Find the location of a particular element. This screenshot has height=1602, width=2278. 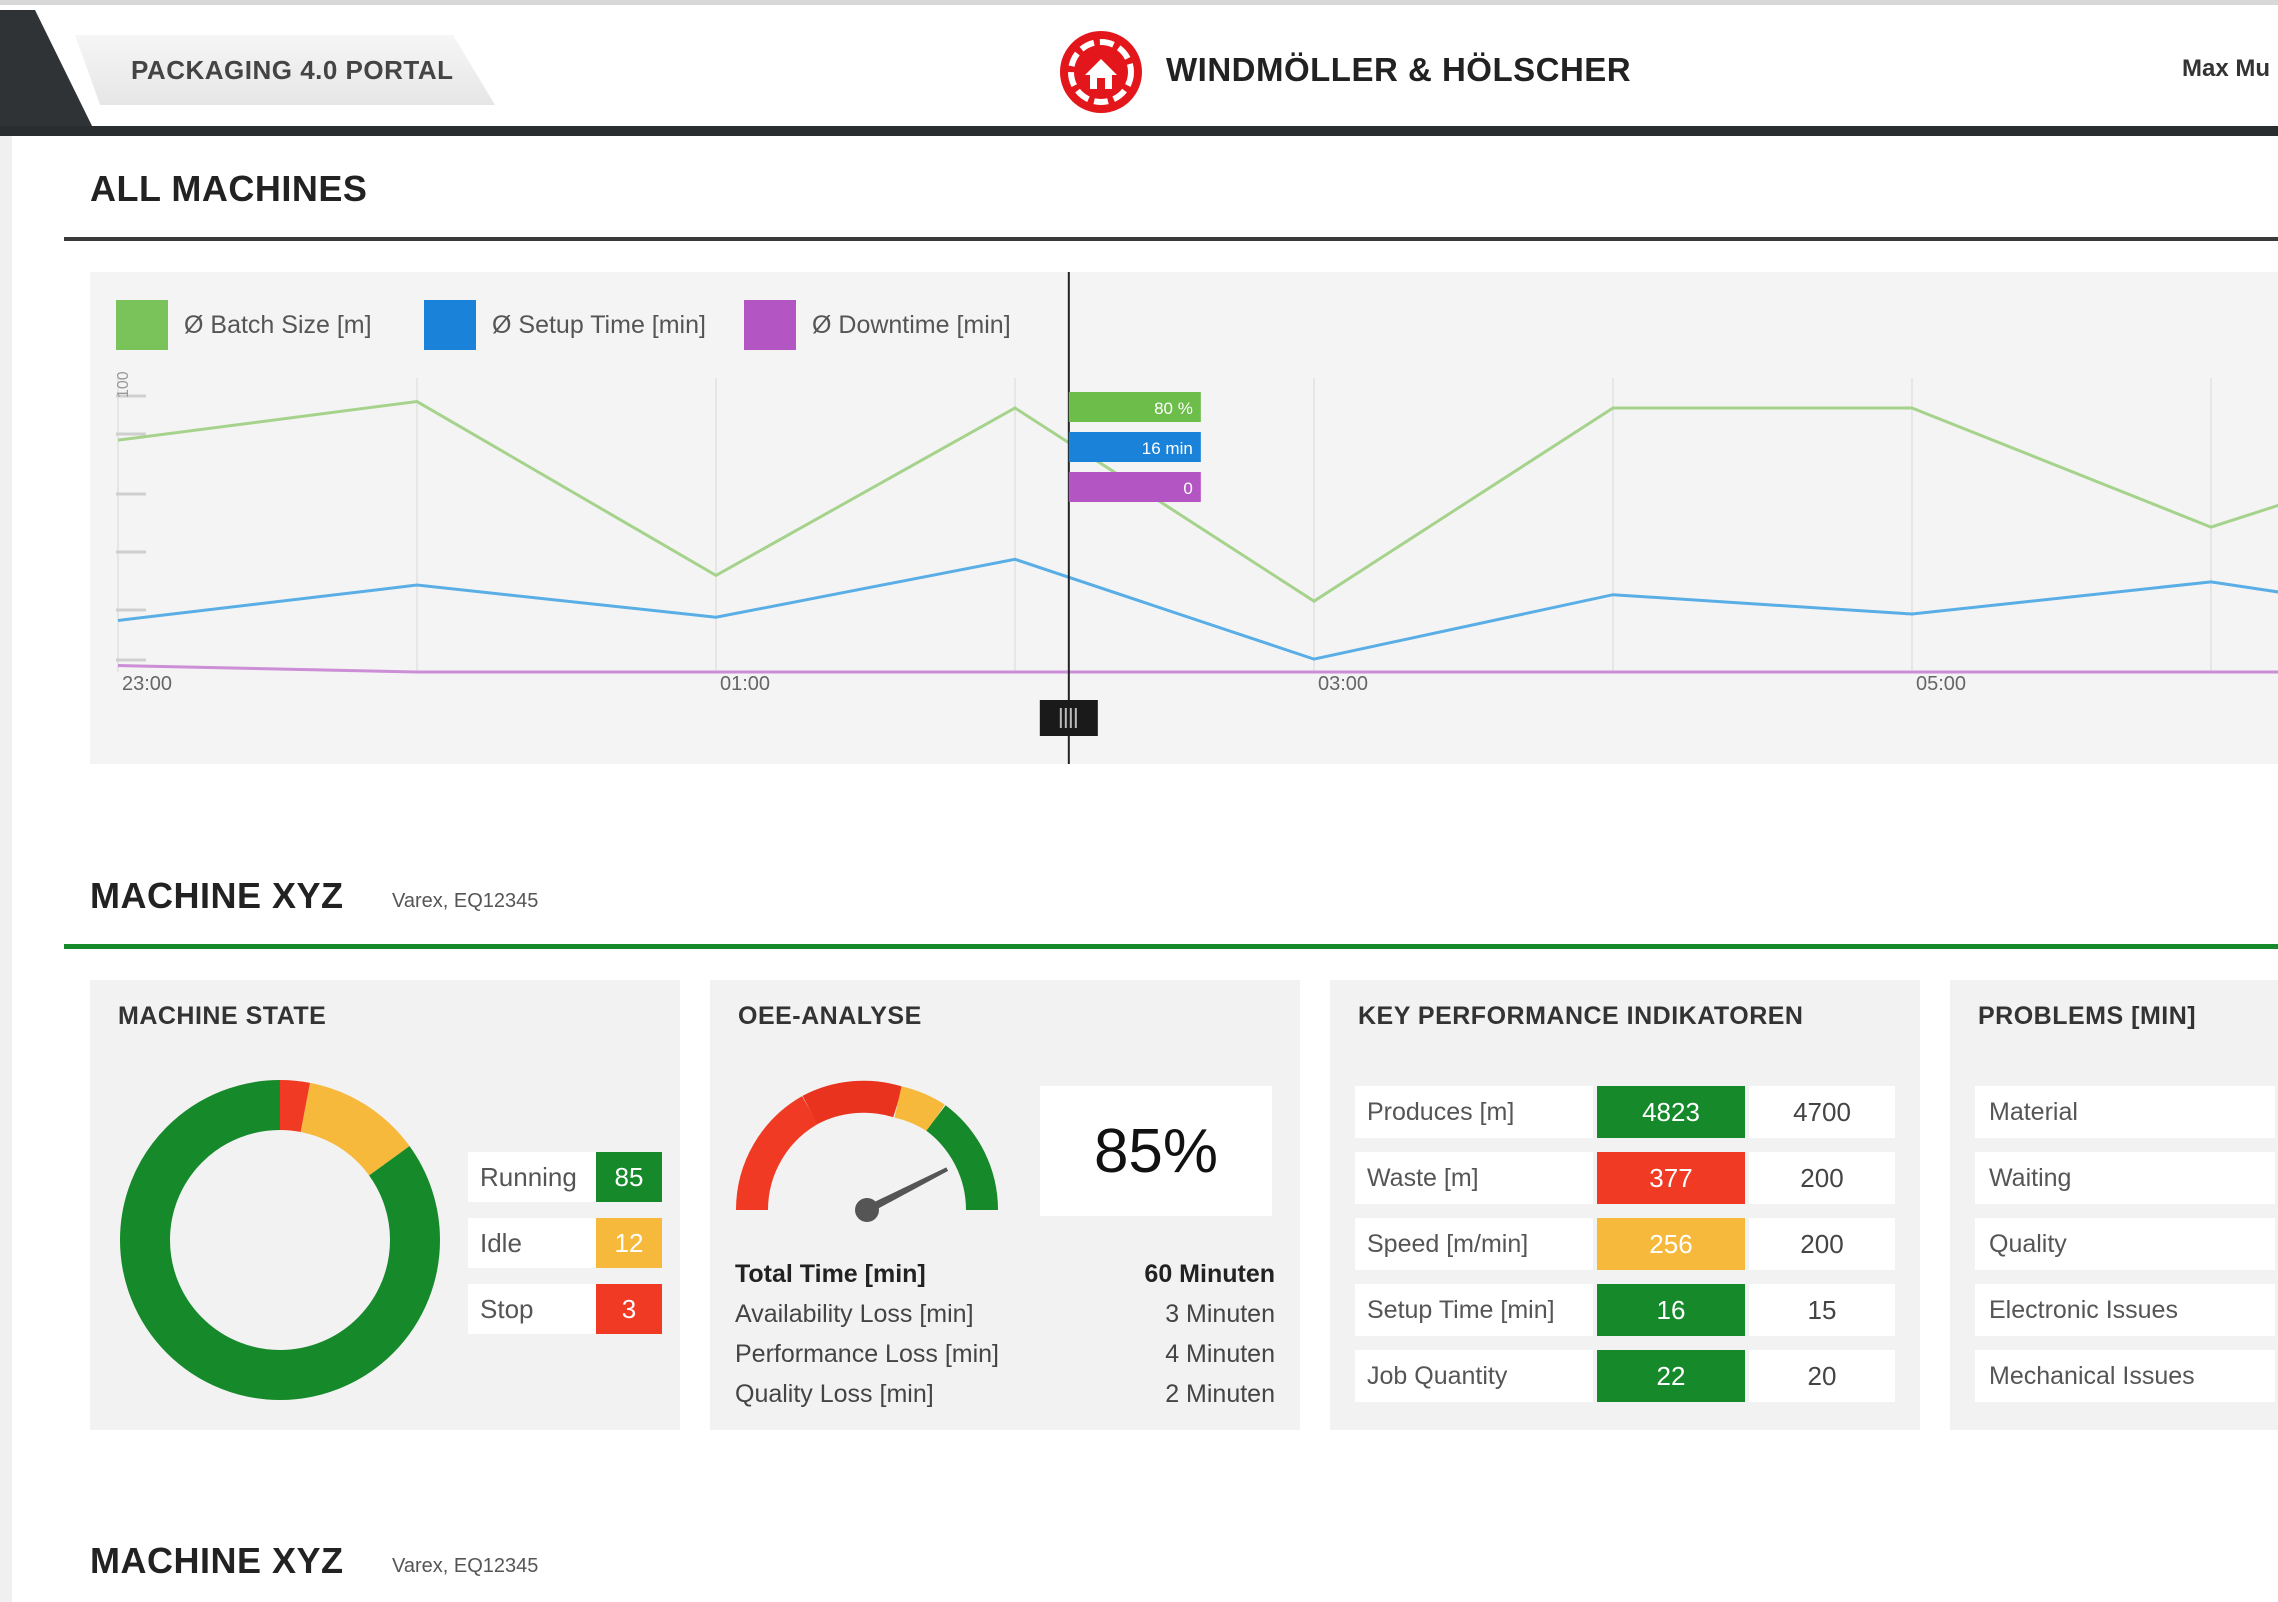

oee-loss-value: 4 Minuten is located at coordinates (1220, 1354).